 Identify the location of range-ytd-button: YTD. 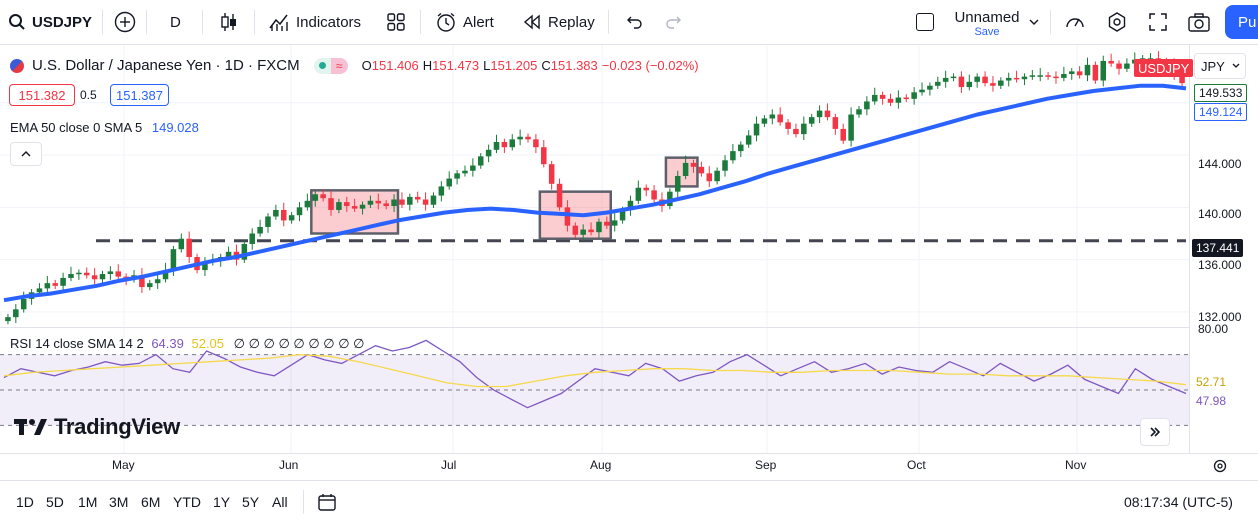
(187, 502).